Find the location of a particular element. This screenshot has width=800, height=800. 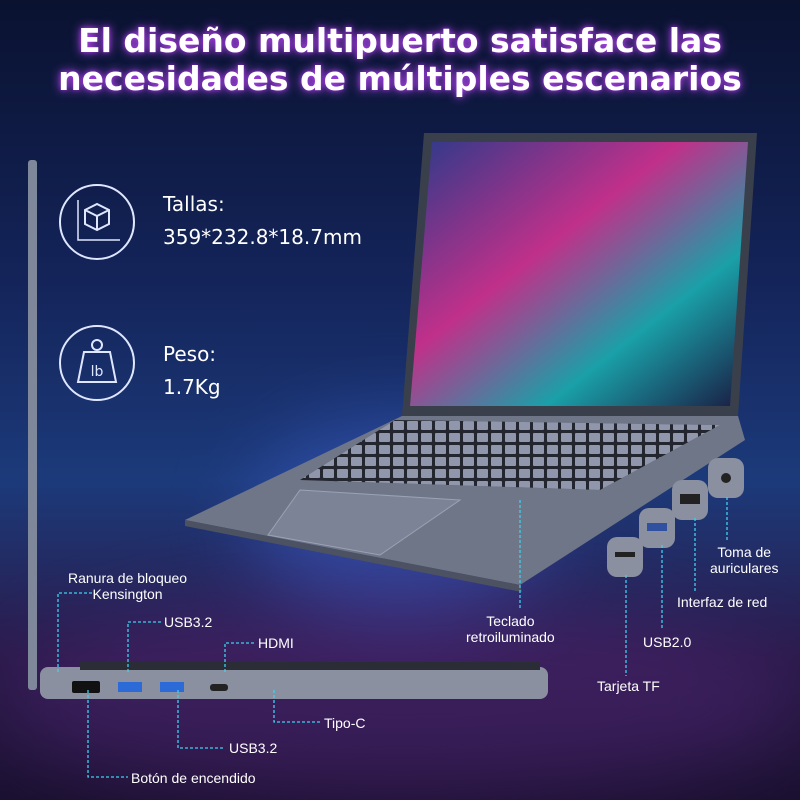

label-tipo-c: Tipo-C is located at coordinates (345, 723).